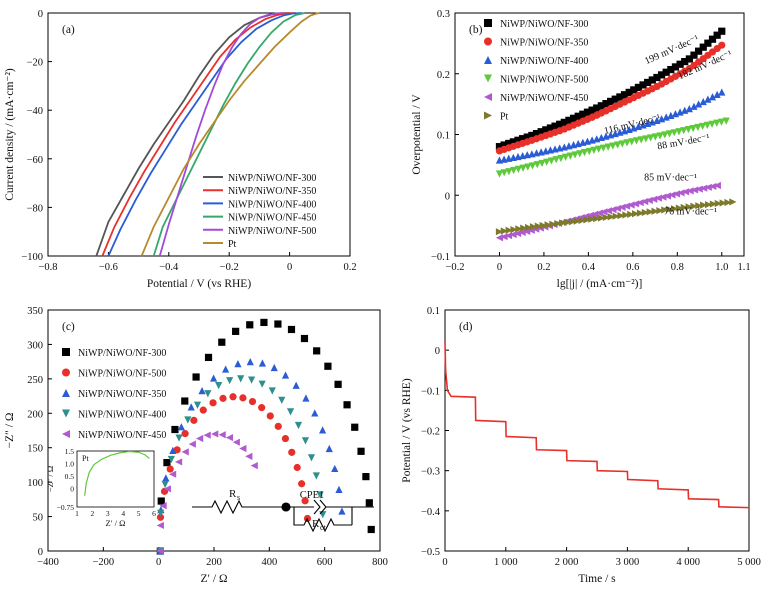  What do you see at coordinates (544, 61) in the screenshot?
I see `legend-label: NiWP/NiWO/NF-400` at bounding box center [544, 61].